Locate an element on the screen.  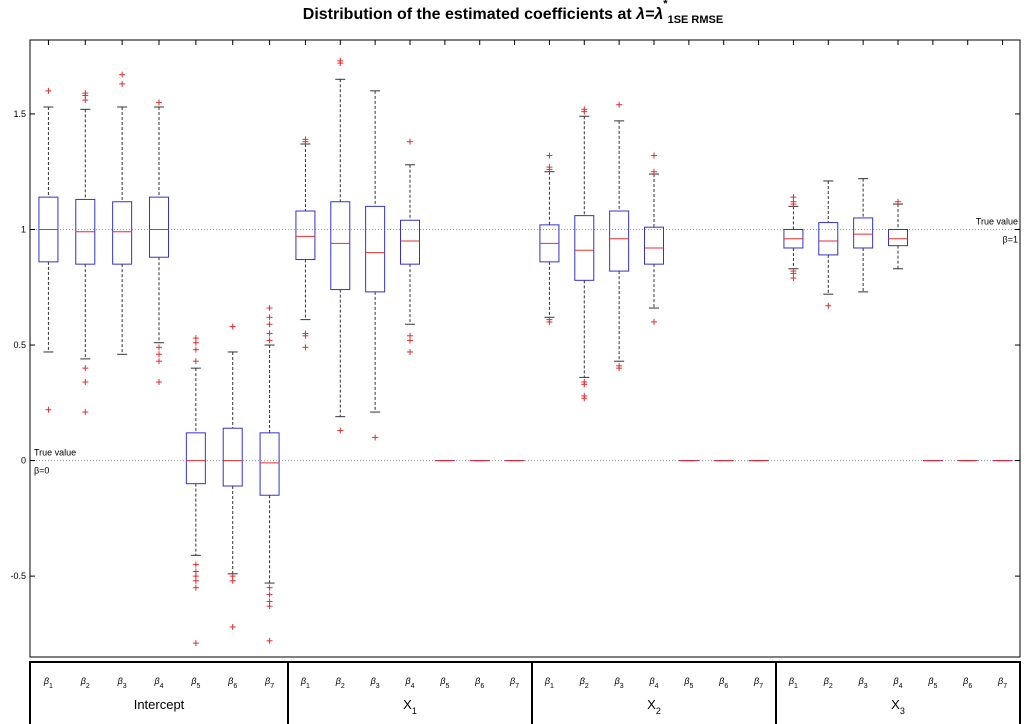
box-label: β5 is located at coordinates (688, 683).